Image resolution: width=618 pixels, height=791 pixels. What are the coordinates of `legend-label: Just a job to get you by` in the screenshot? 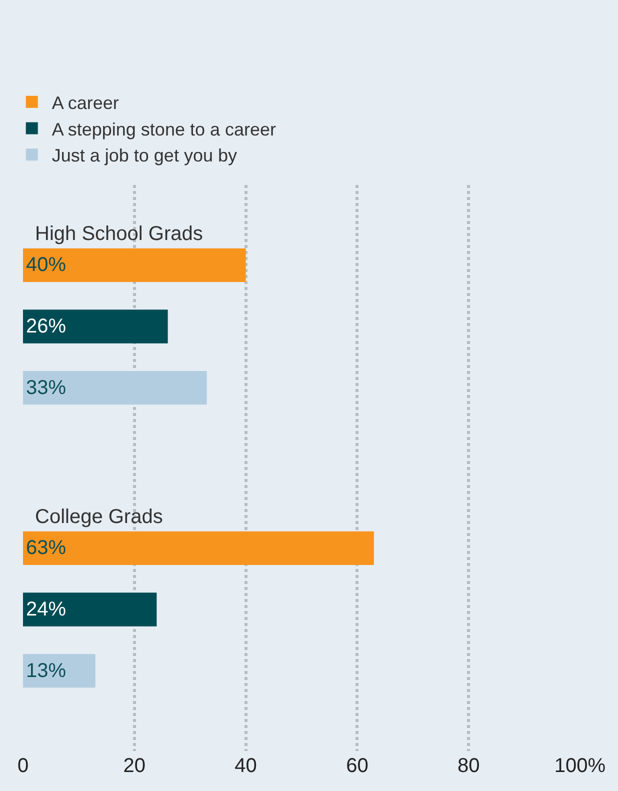 It's located at (144, 156).